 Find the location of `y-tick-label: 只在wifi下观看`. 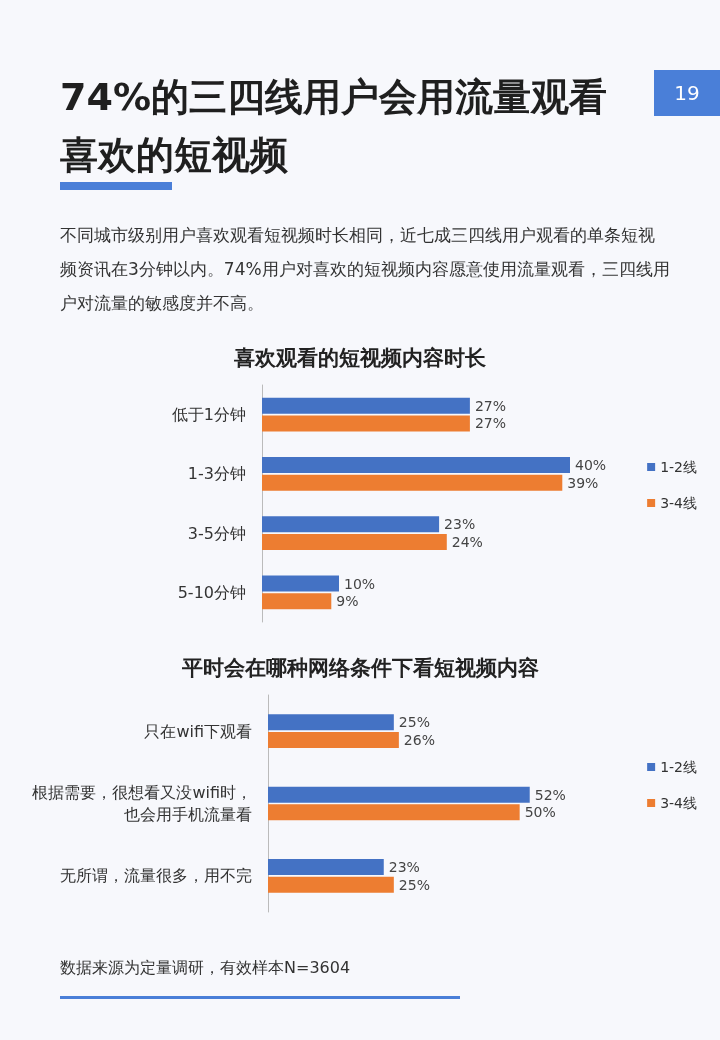

y-tick-label: 只在wifi下观看 is located at coordinates (198, 731).